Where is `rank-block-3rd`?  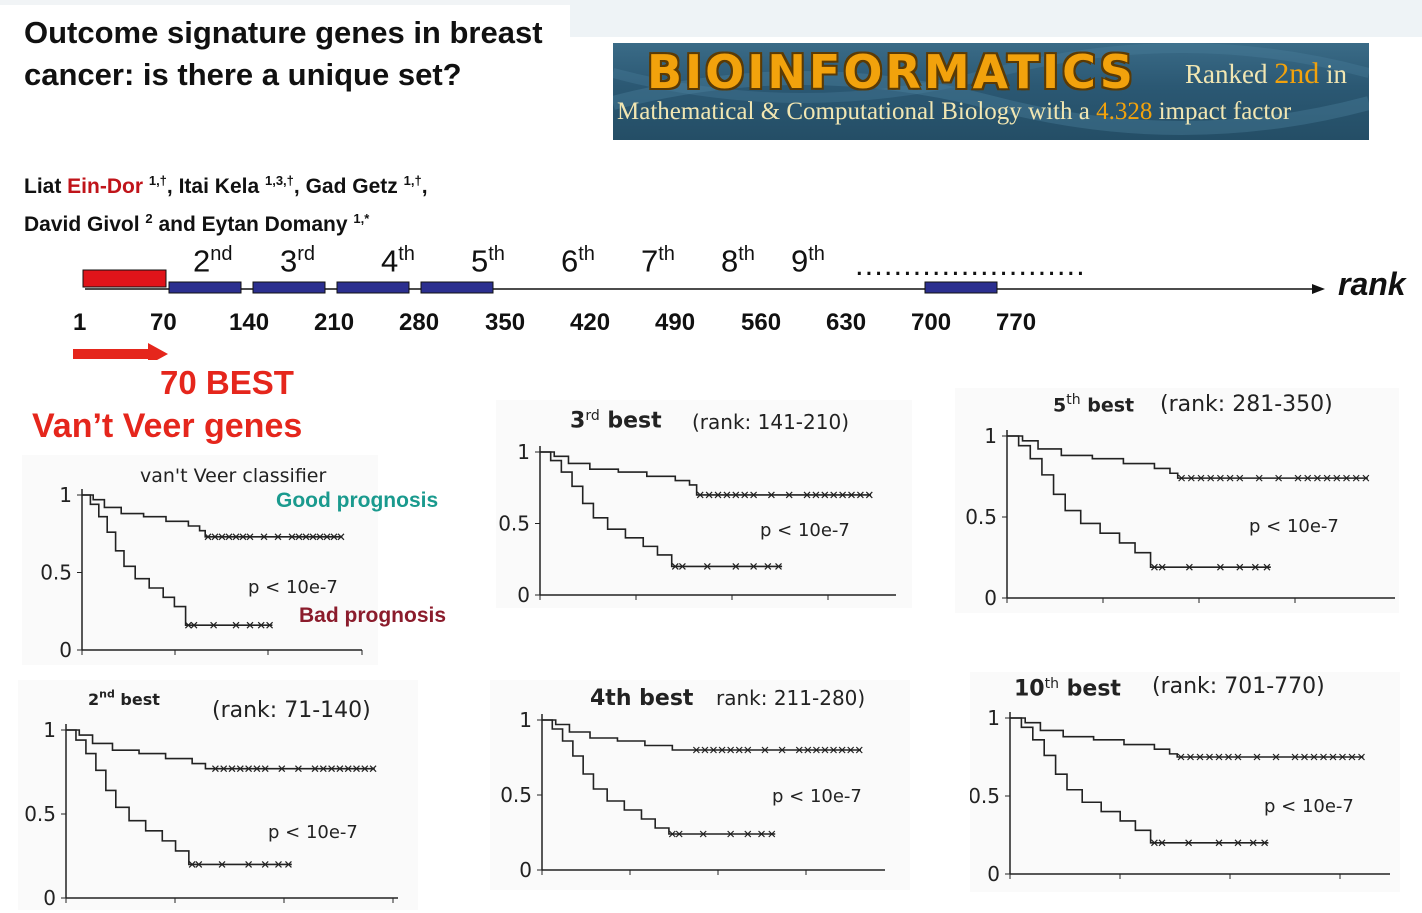
rank-block-3rd is located at coordinates (289, 287).